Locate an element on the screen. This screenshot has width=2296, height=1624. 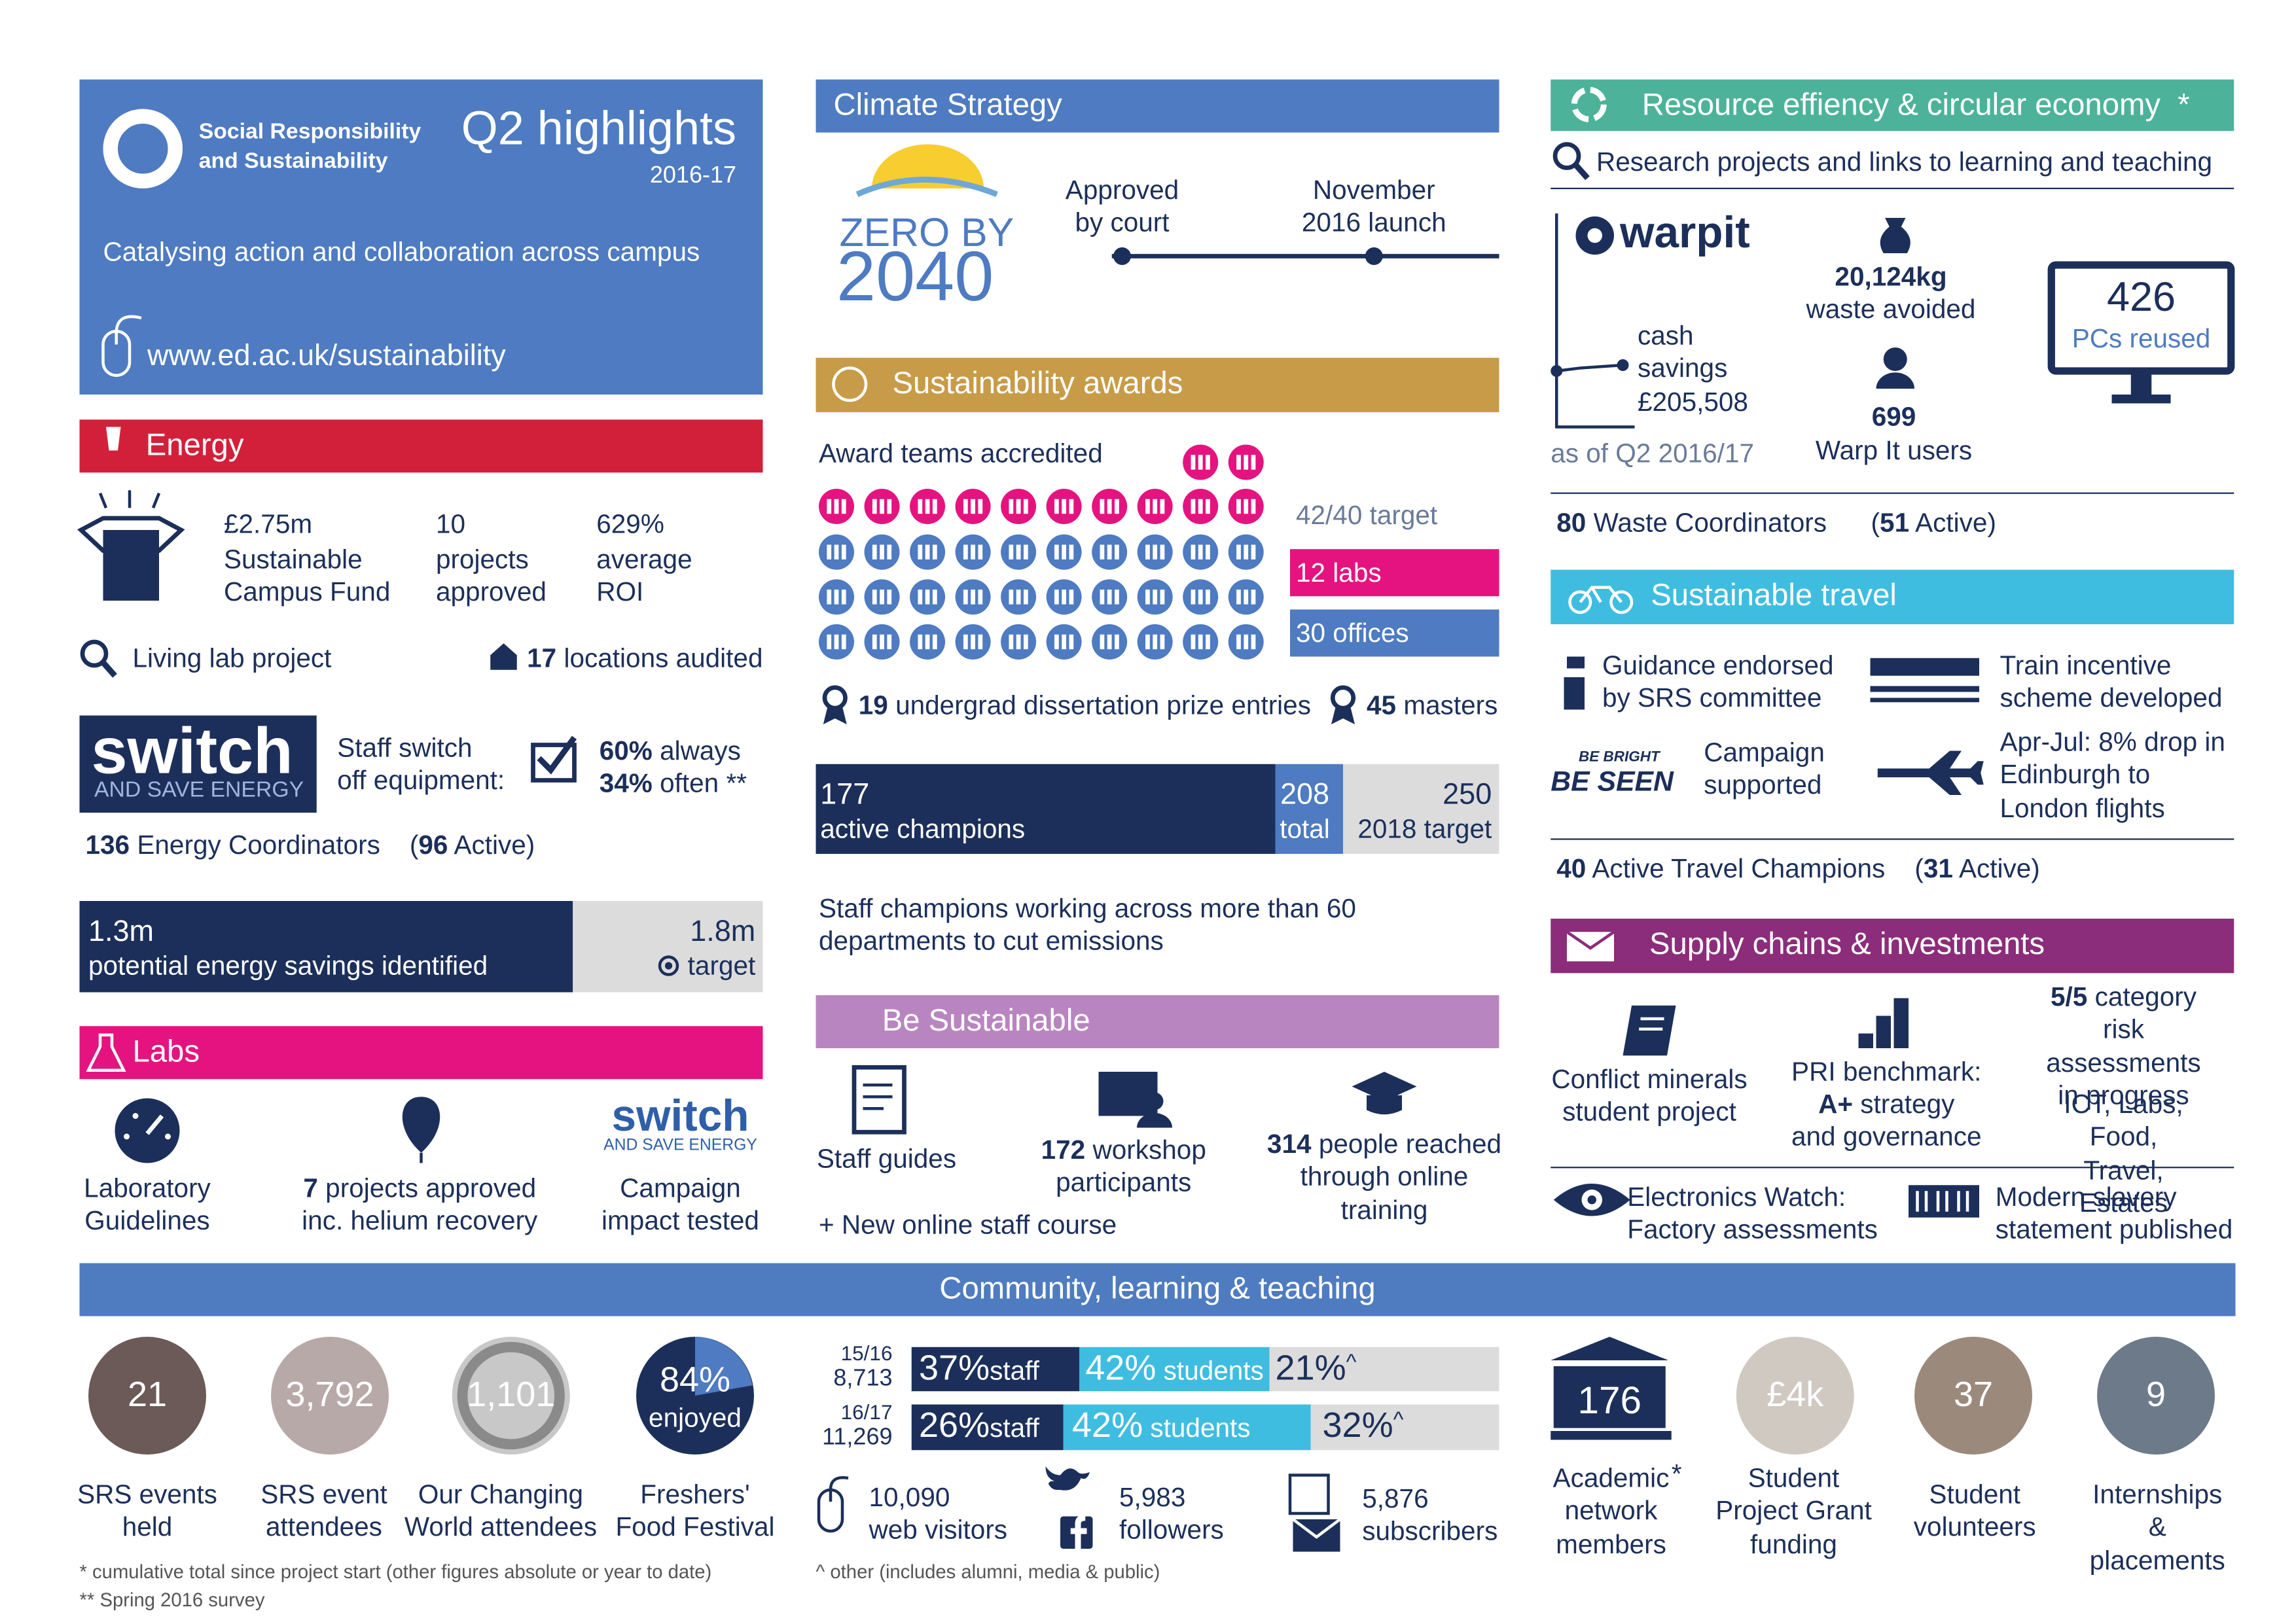
living-lab: Living lab project is located at coordinates (232, 658).